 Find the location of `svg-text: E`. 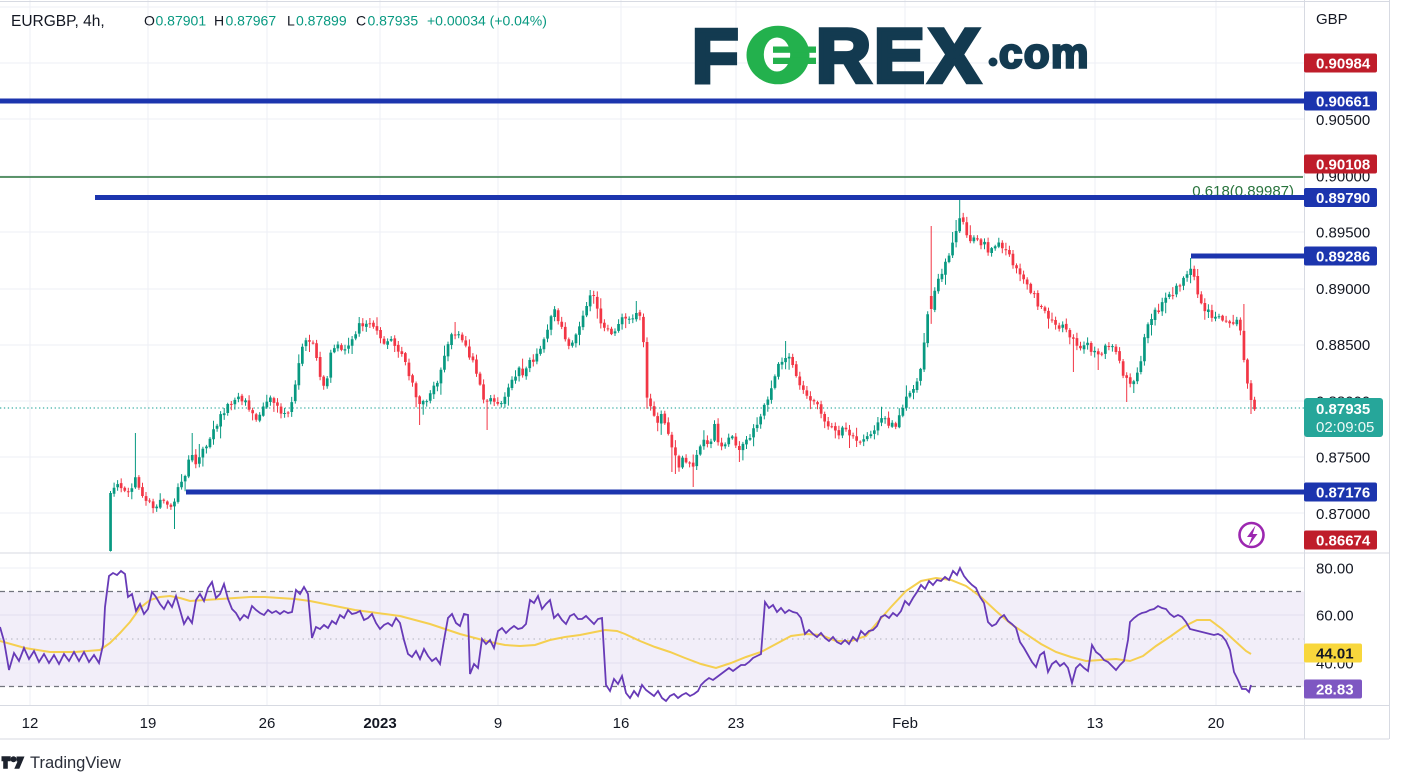

svg-text: E is located at coordinates (899, 56).